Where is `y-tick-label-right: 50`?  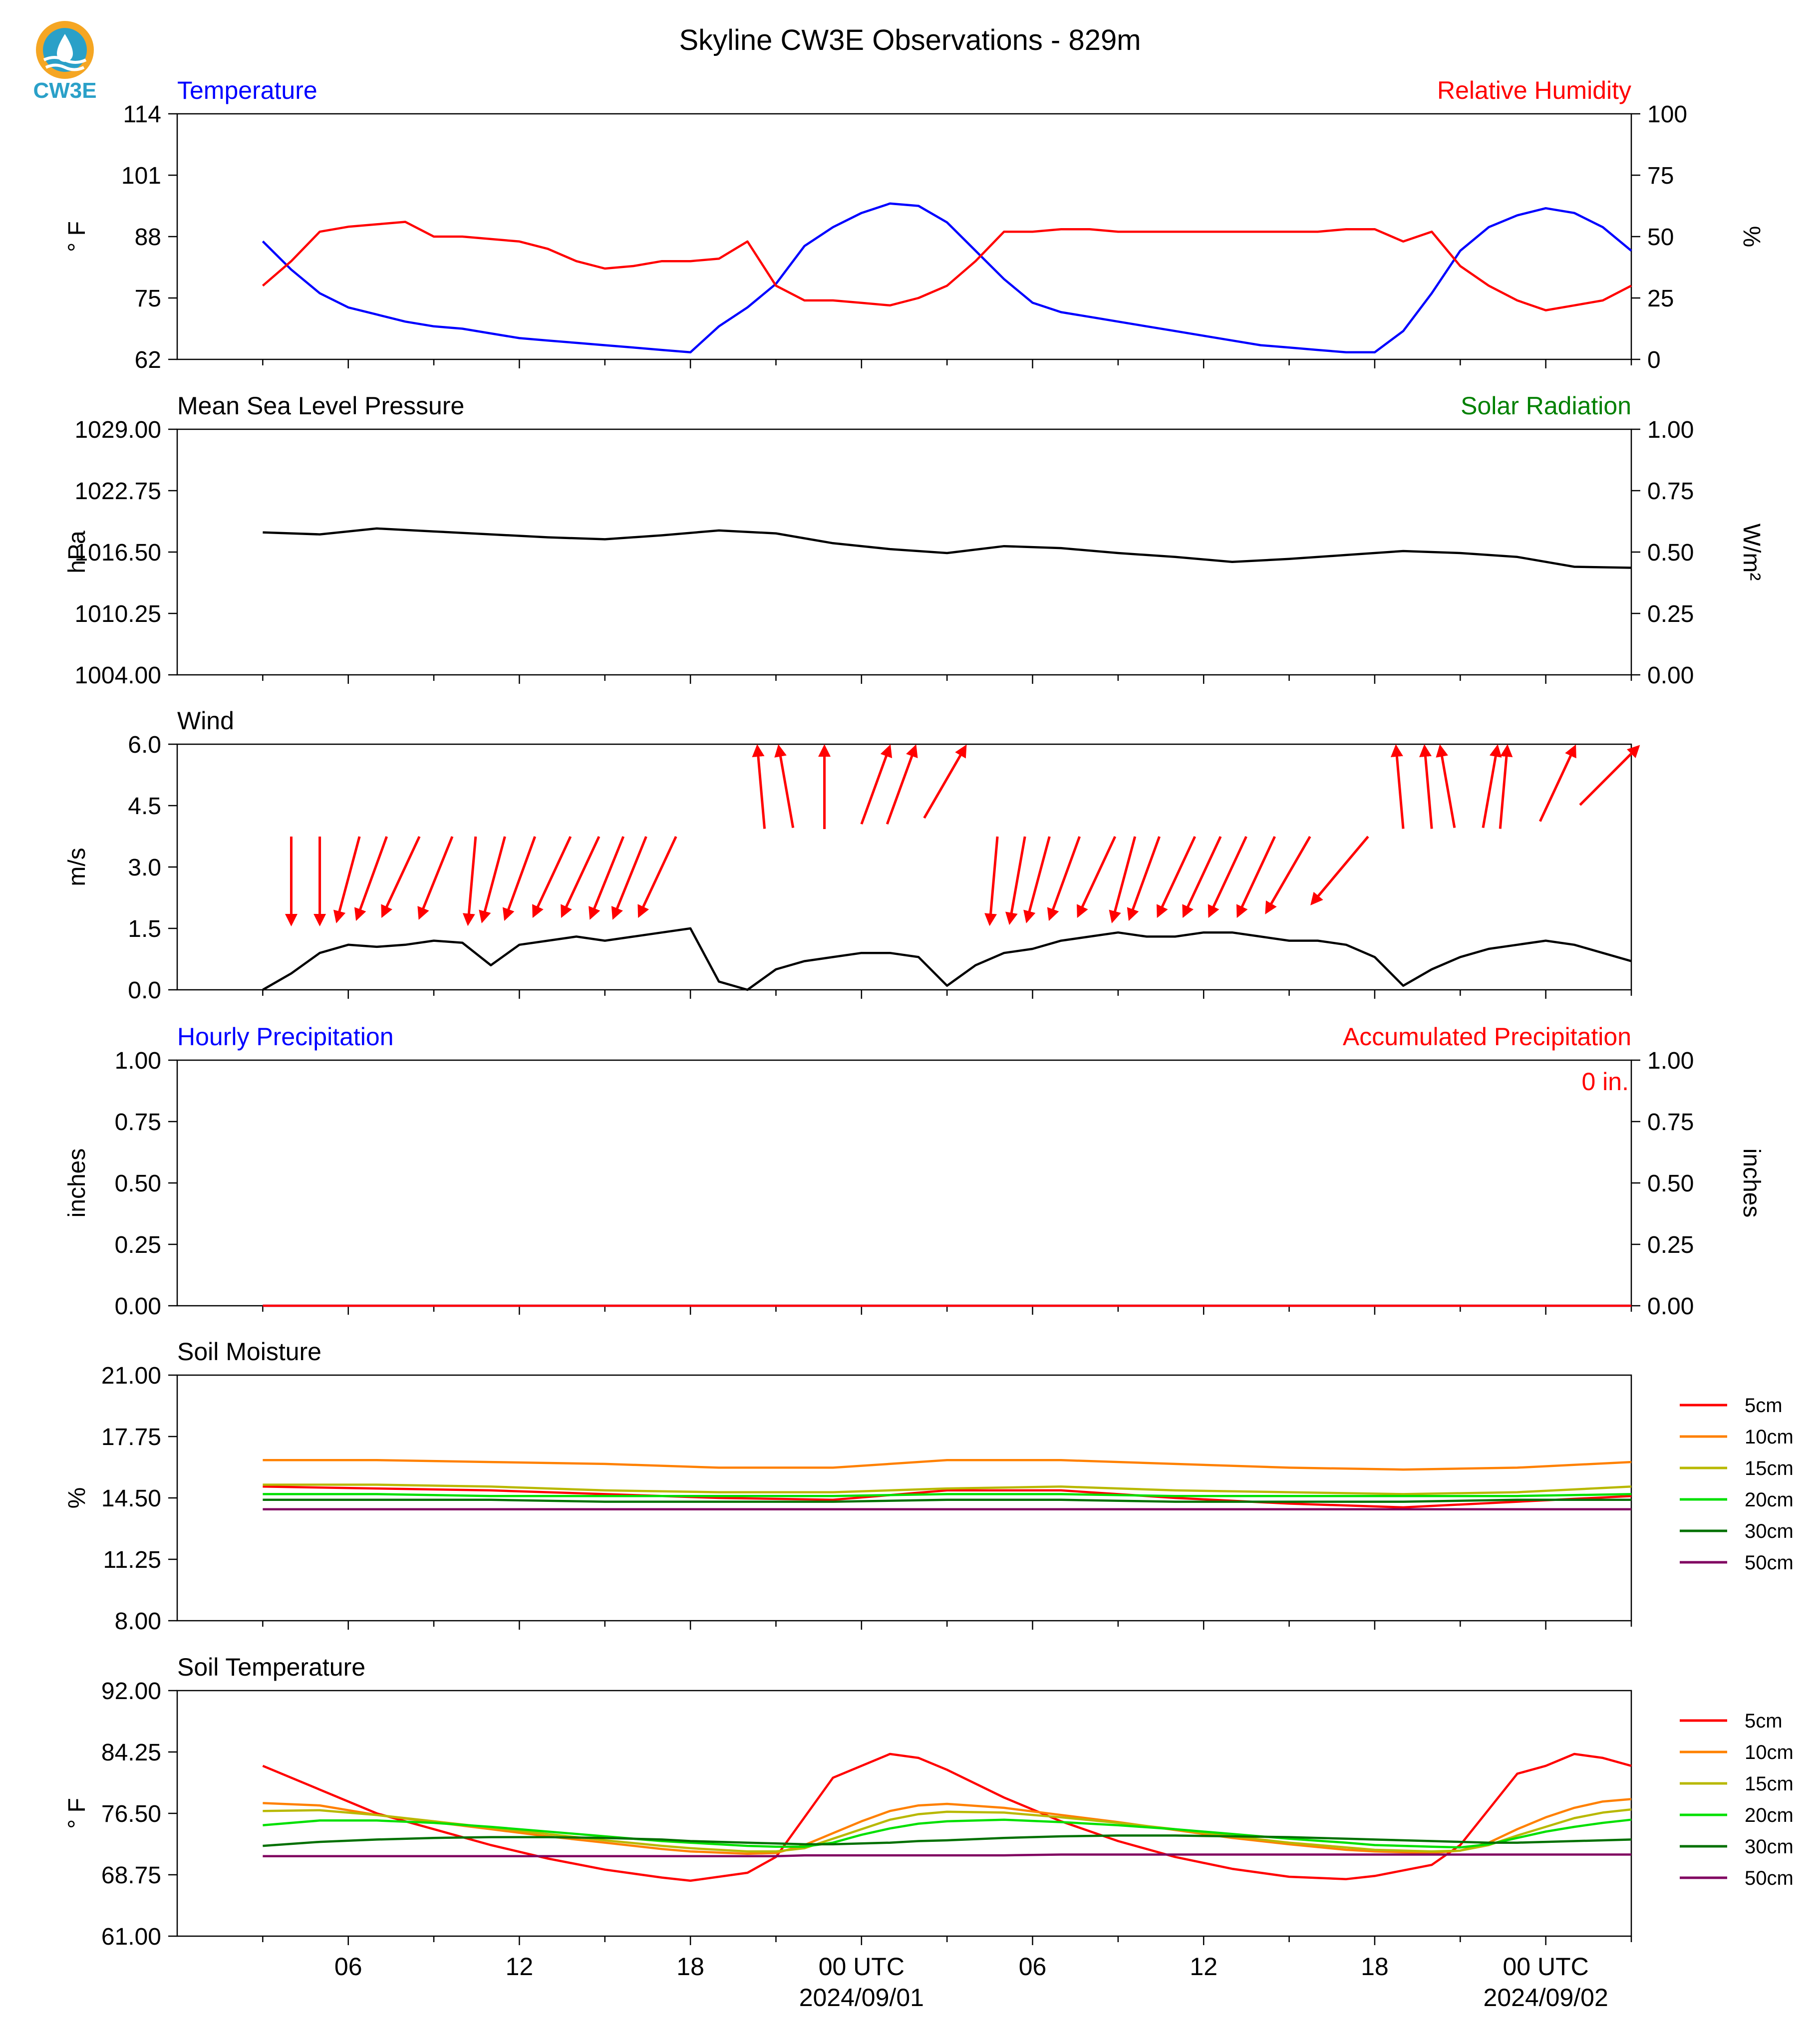 y-tick-label-right: 50 is located at coordinates (1660, 237).